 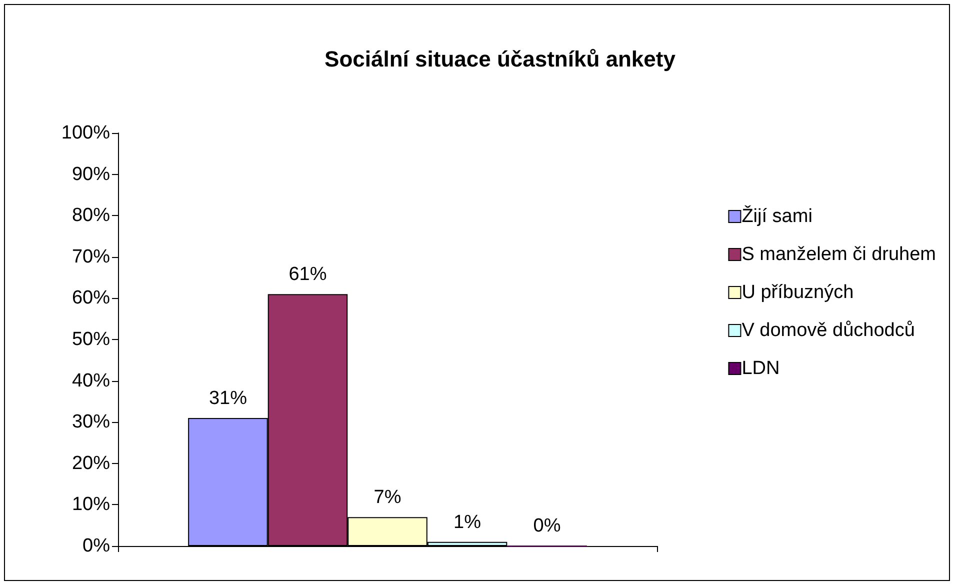 I want to click on data-label: 7%, so click(x=388, y=497).